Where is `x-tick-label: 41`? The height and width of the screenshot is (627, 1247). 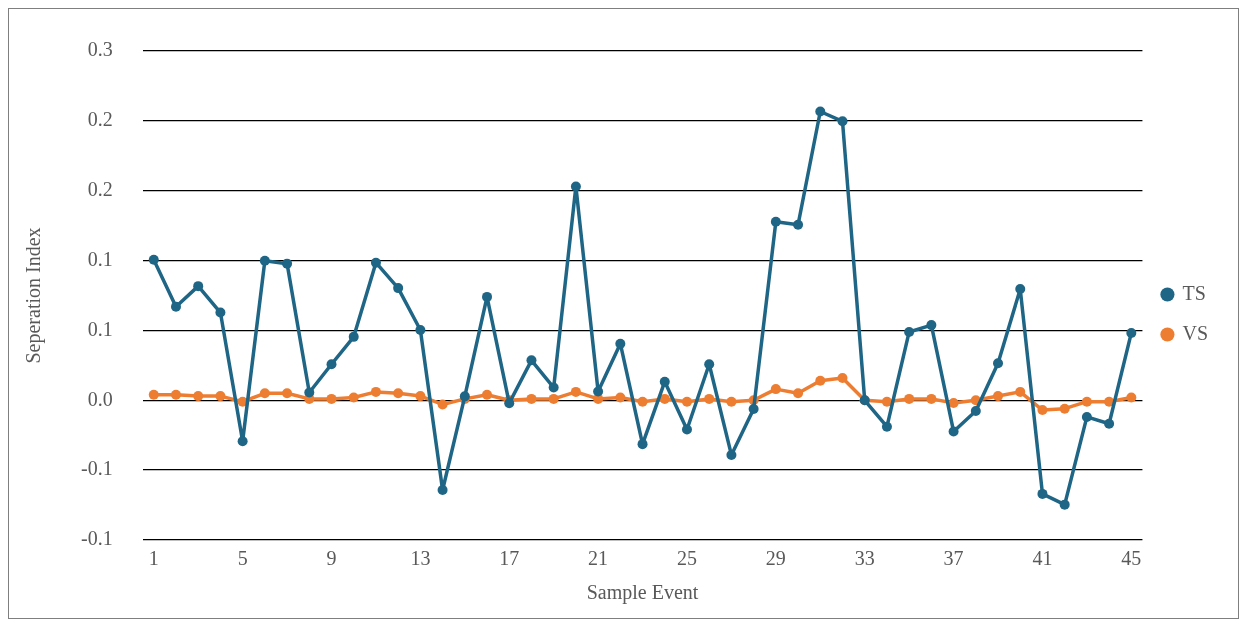
x-tick-label: 41 is located at coordinates (1042, 558).